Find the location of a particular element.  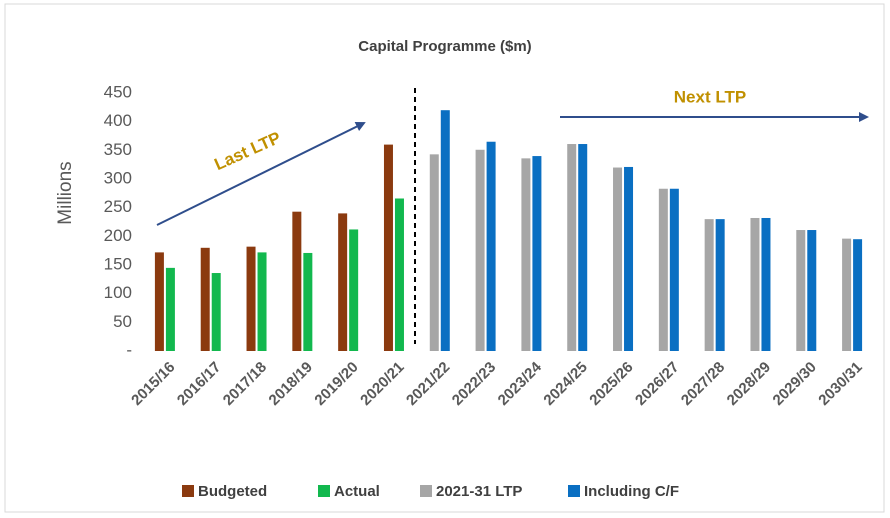

y-tick-label: 50 is located at coordinates (122, 321).